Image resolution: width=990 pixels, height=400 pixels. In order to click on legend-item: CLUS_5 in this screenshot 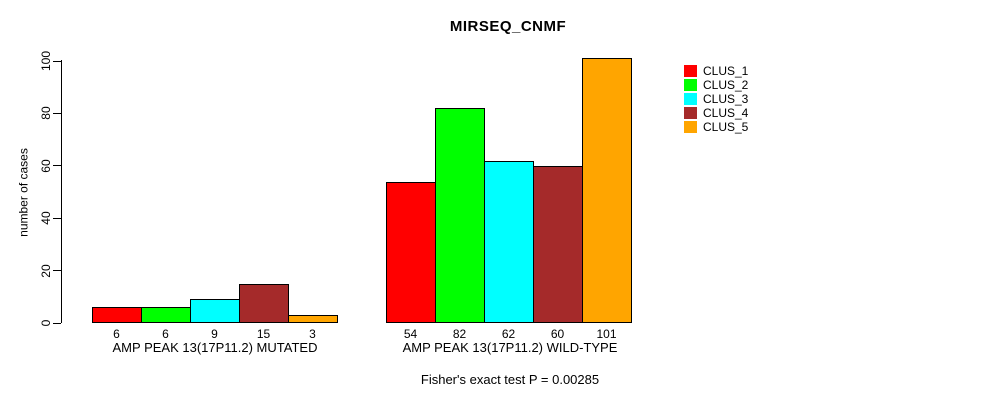, I will do `click(716, 127)`.